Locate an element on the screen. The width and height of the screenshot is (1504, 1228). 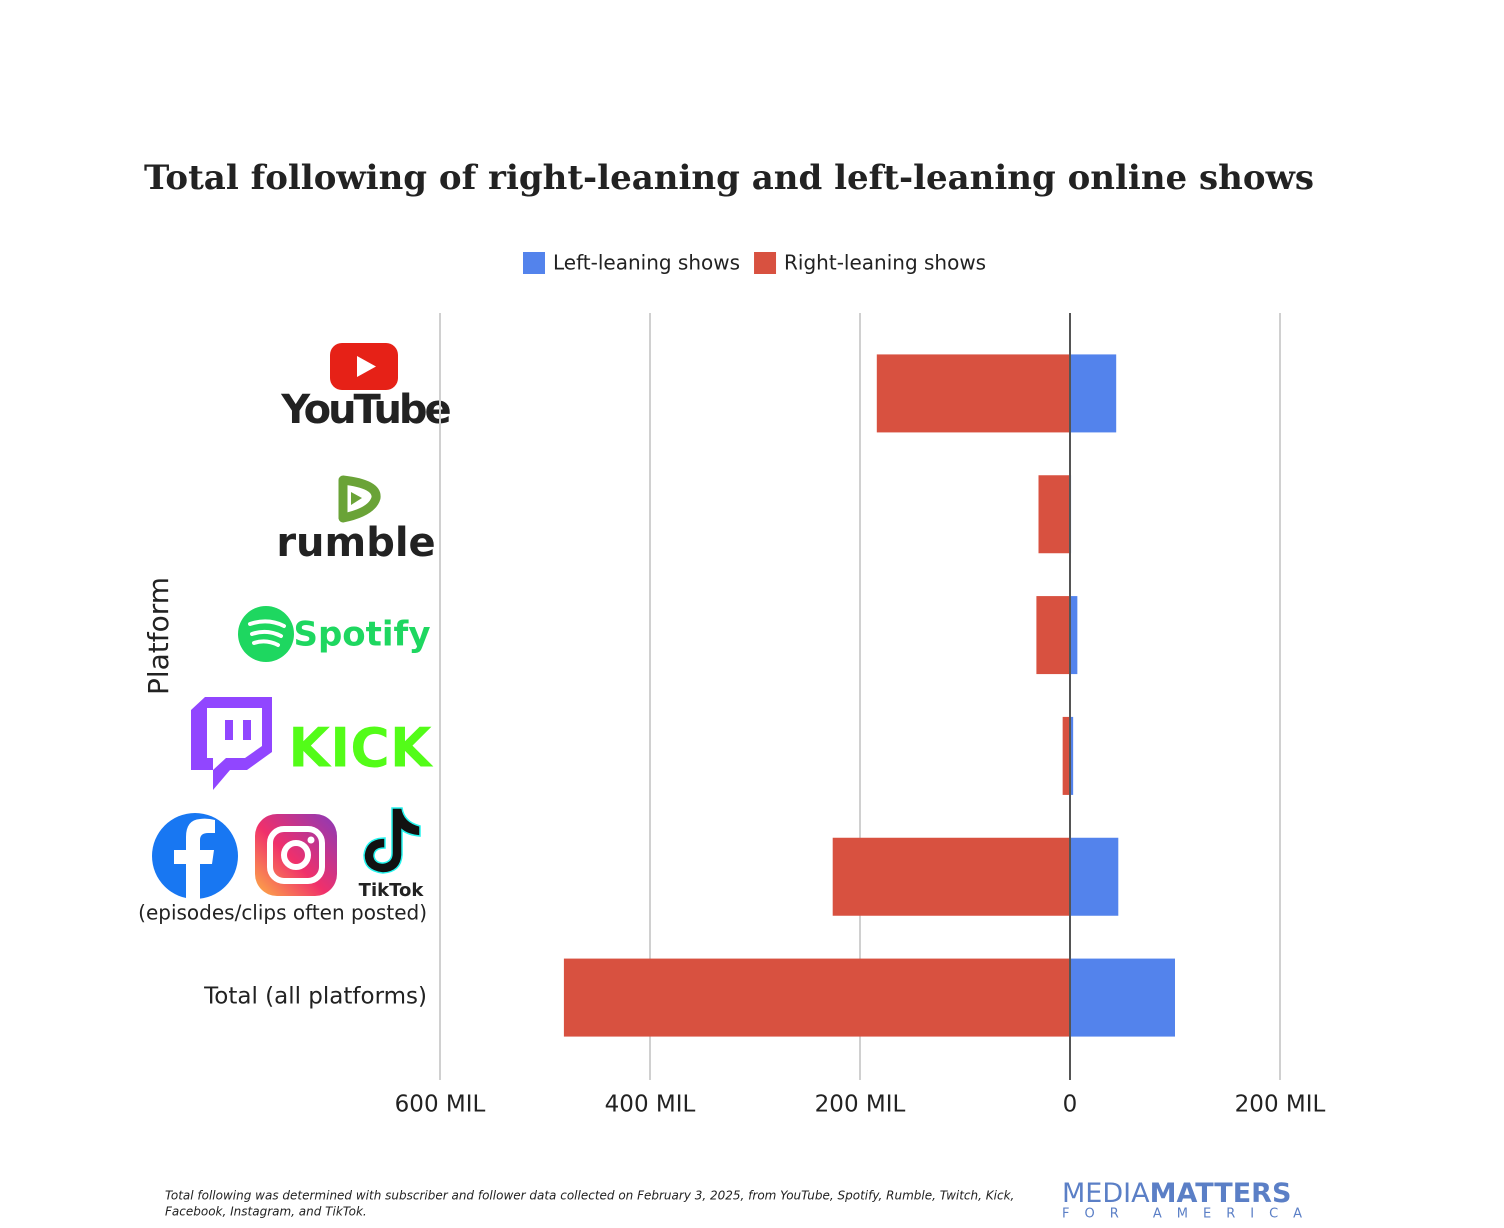
facebook-logo is located at coordinates (195, 856).